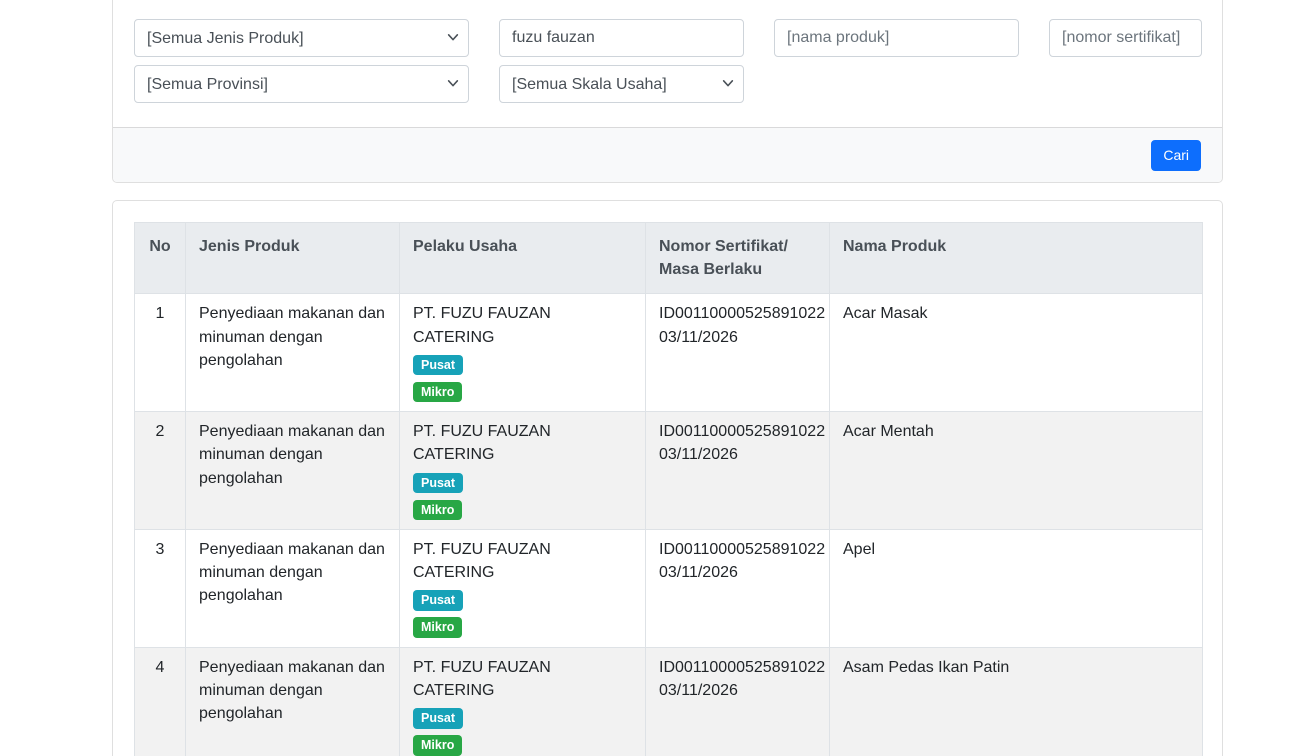 The height and width of the screenshot is (756, 1312). I want to click on cell-nama-produk: Acar Mentah, so click(1016, 470).